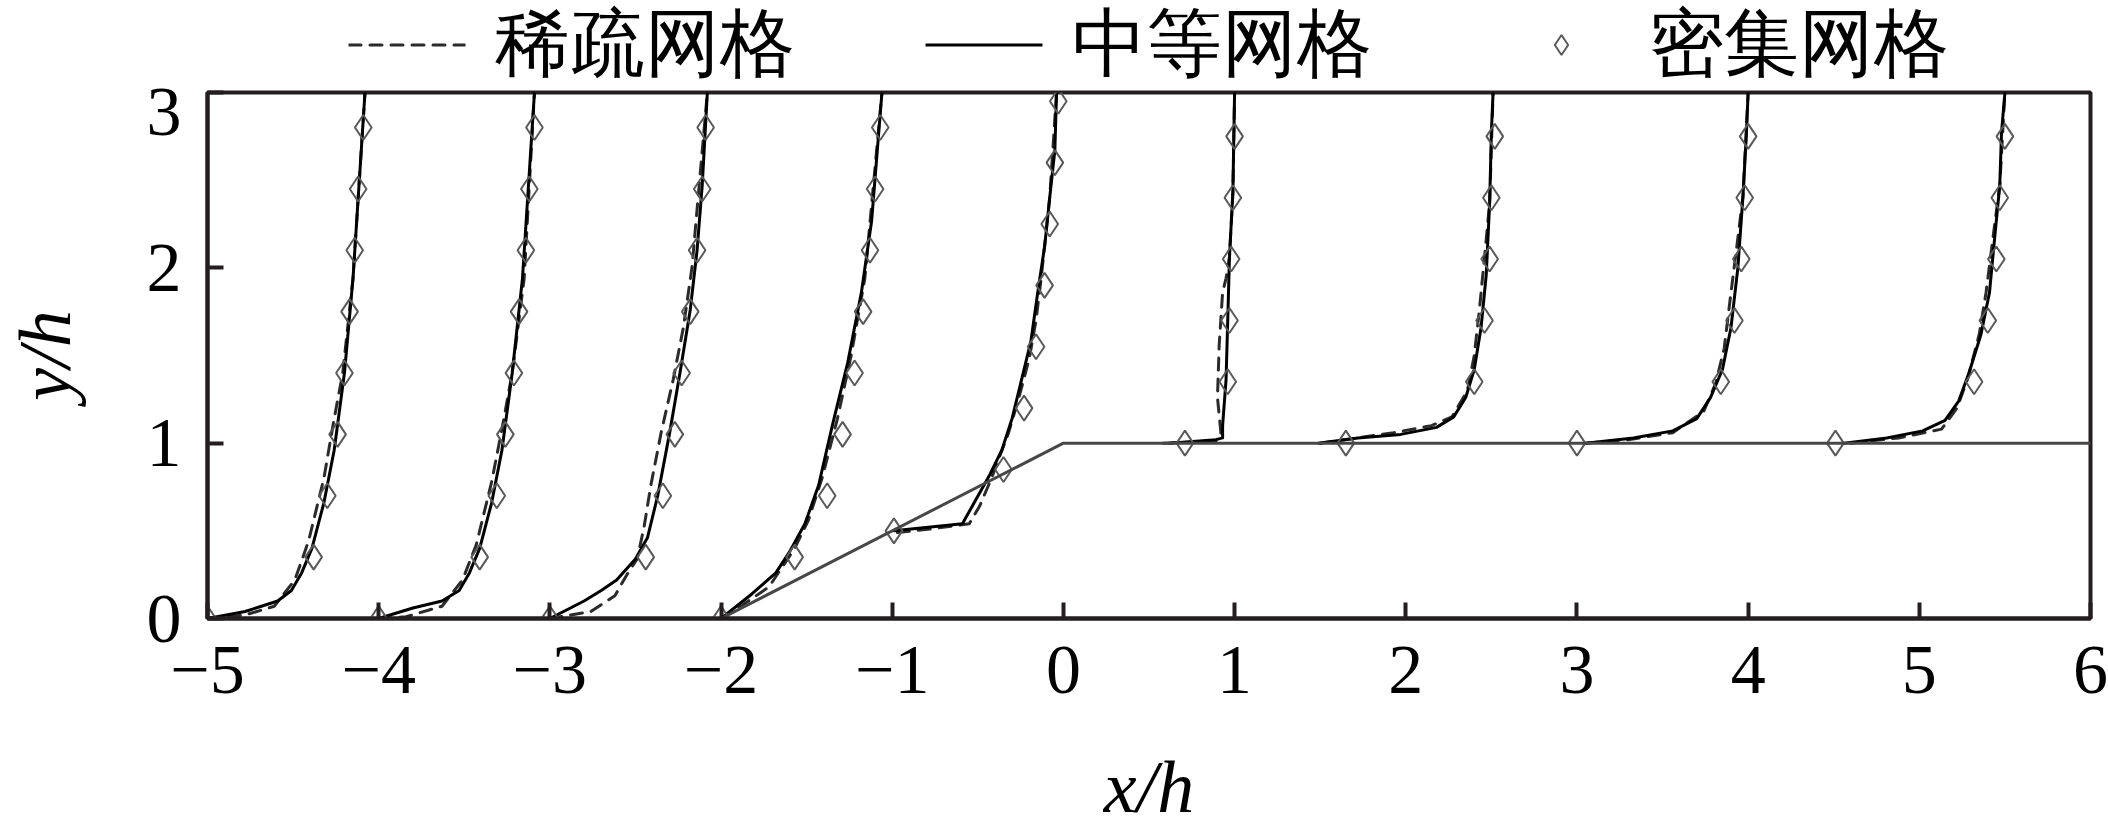 The height and width of the screenshot is (830, 2108). Describe the element at coordinates (164, 267) in the screenshot. I see `y-tick-label: 2` at that location.